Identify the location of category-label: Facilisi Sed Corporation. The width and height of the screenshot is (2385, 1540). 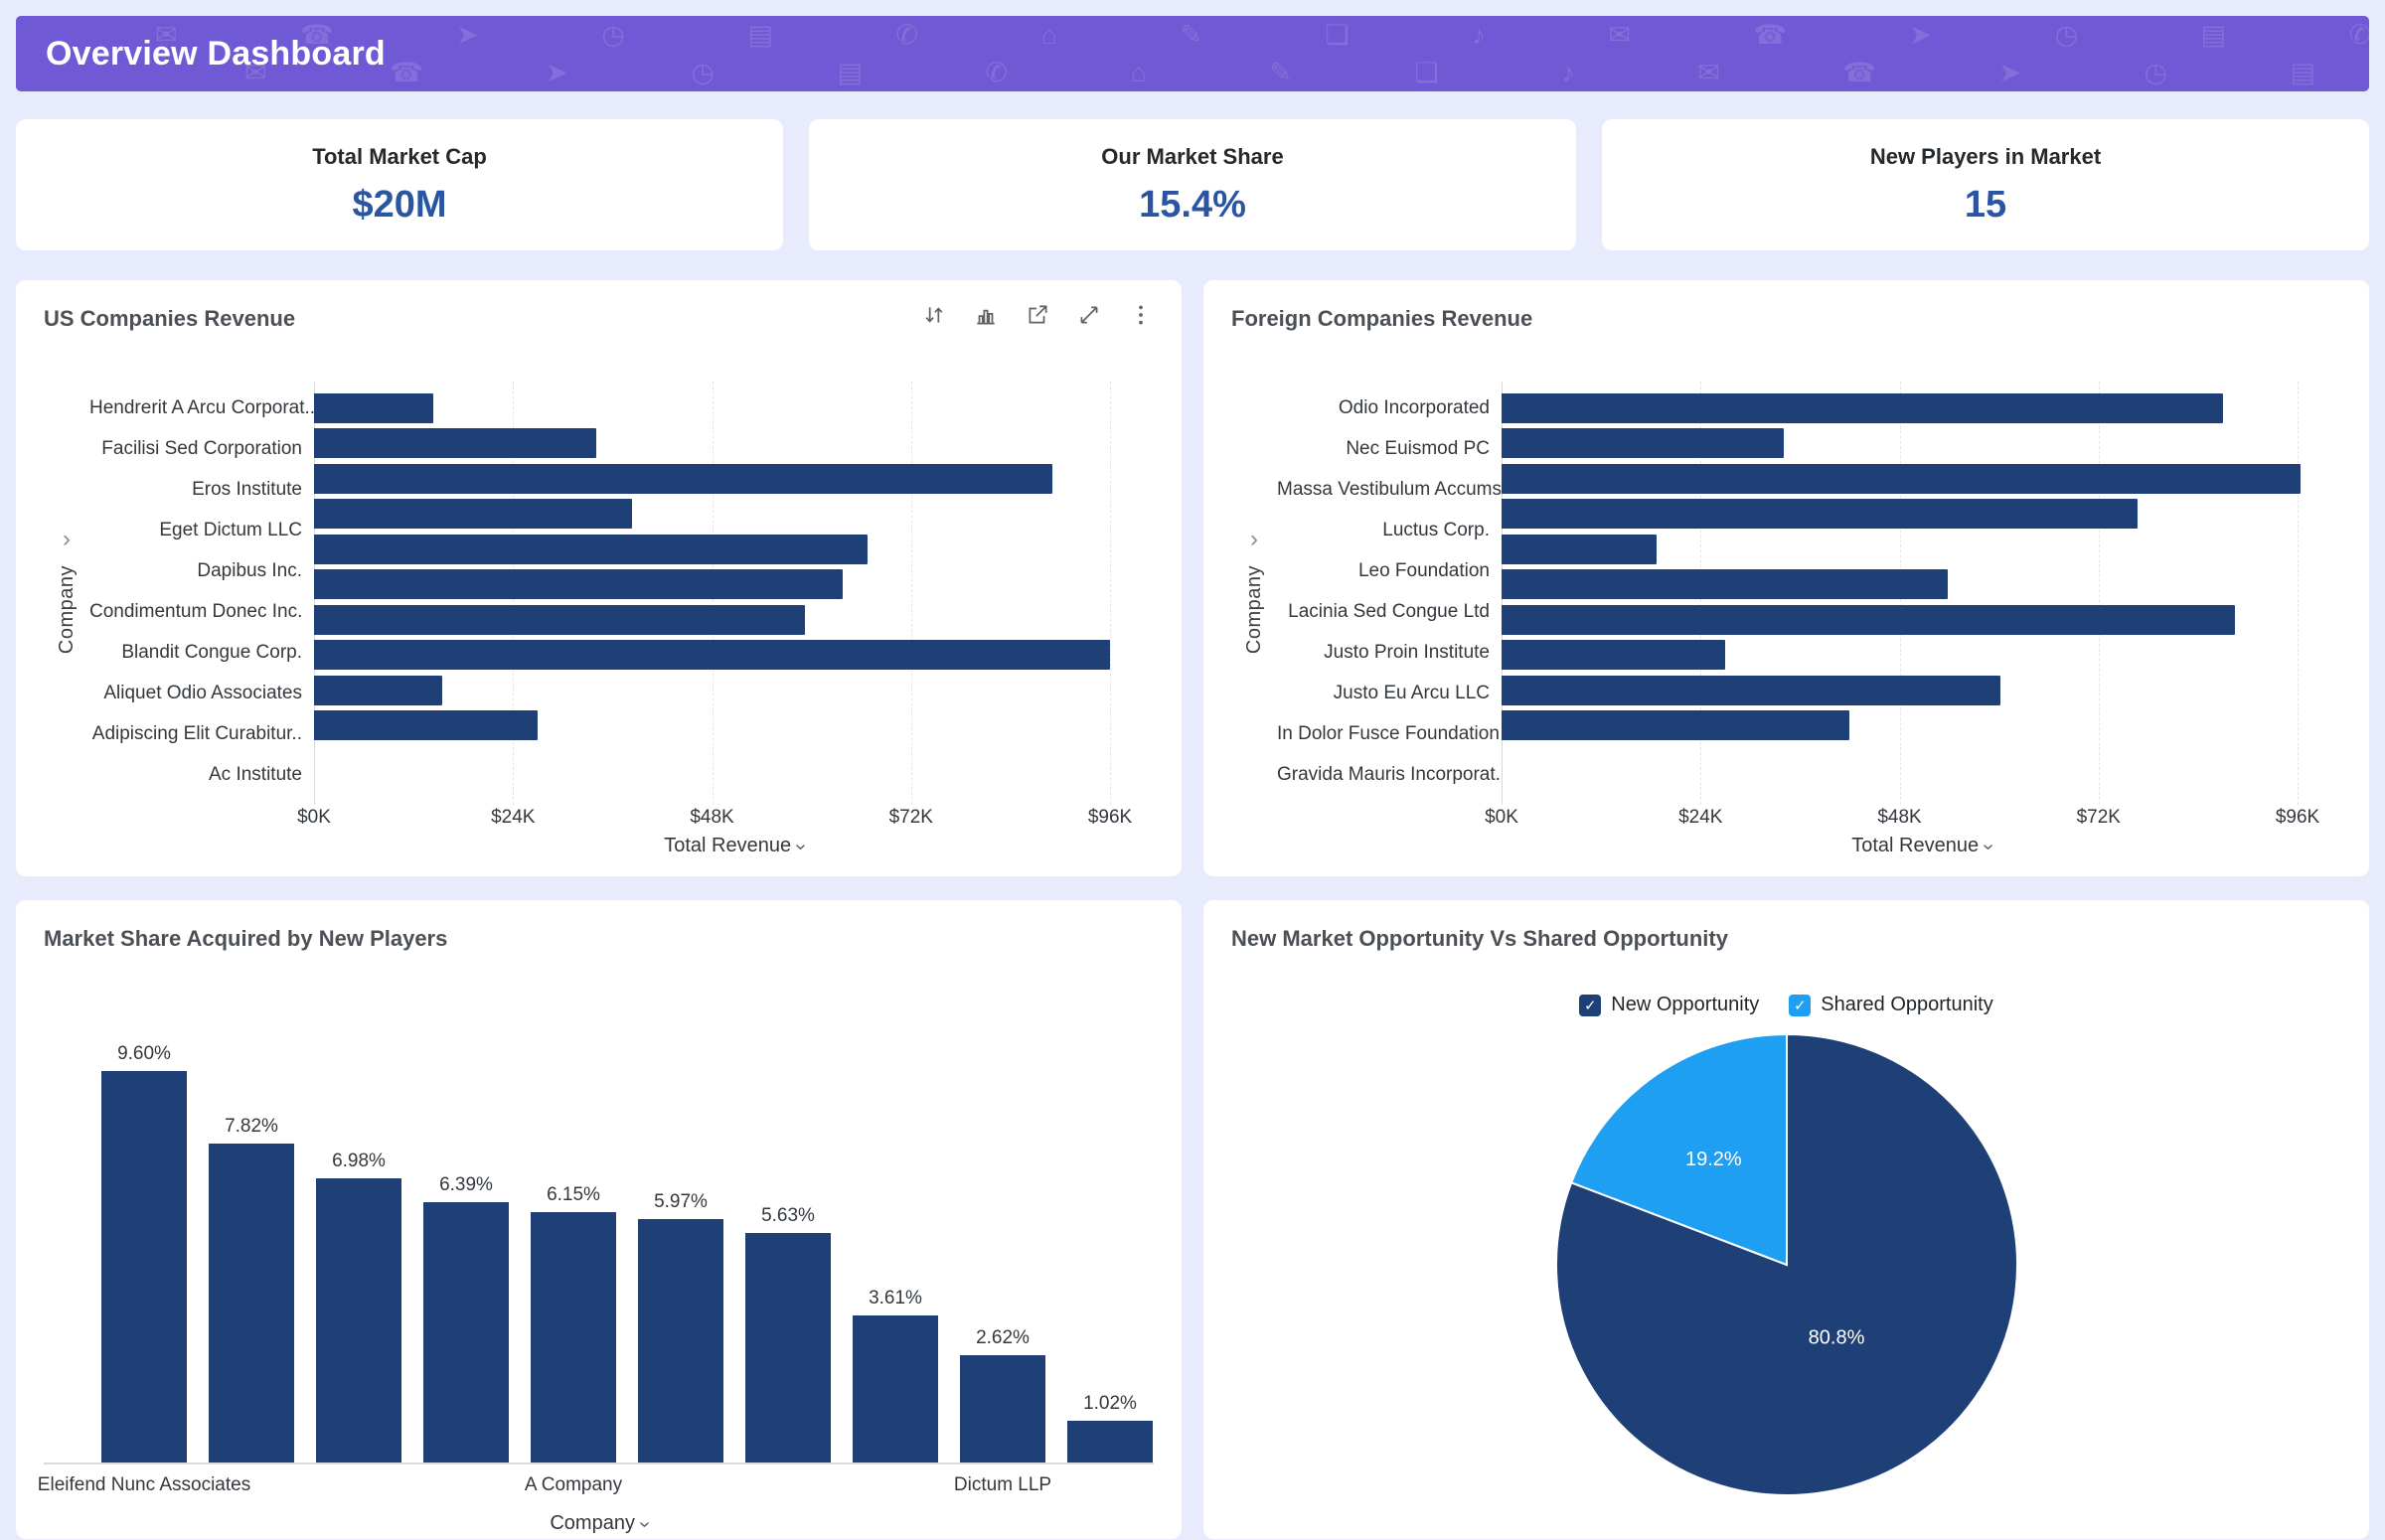
(201, 448).